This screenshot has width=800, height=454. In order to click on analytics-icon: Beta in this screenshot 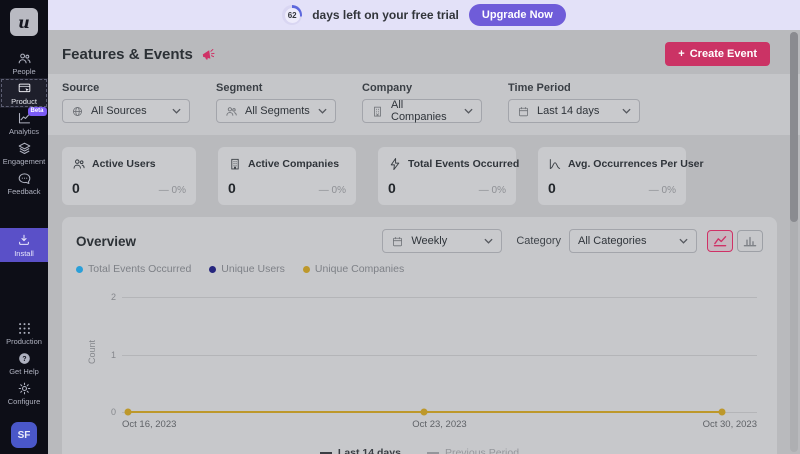, I will do `click(32, 116)`.